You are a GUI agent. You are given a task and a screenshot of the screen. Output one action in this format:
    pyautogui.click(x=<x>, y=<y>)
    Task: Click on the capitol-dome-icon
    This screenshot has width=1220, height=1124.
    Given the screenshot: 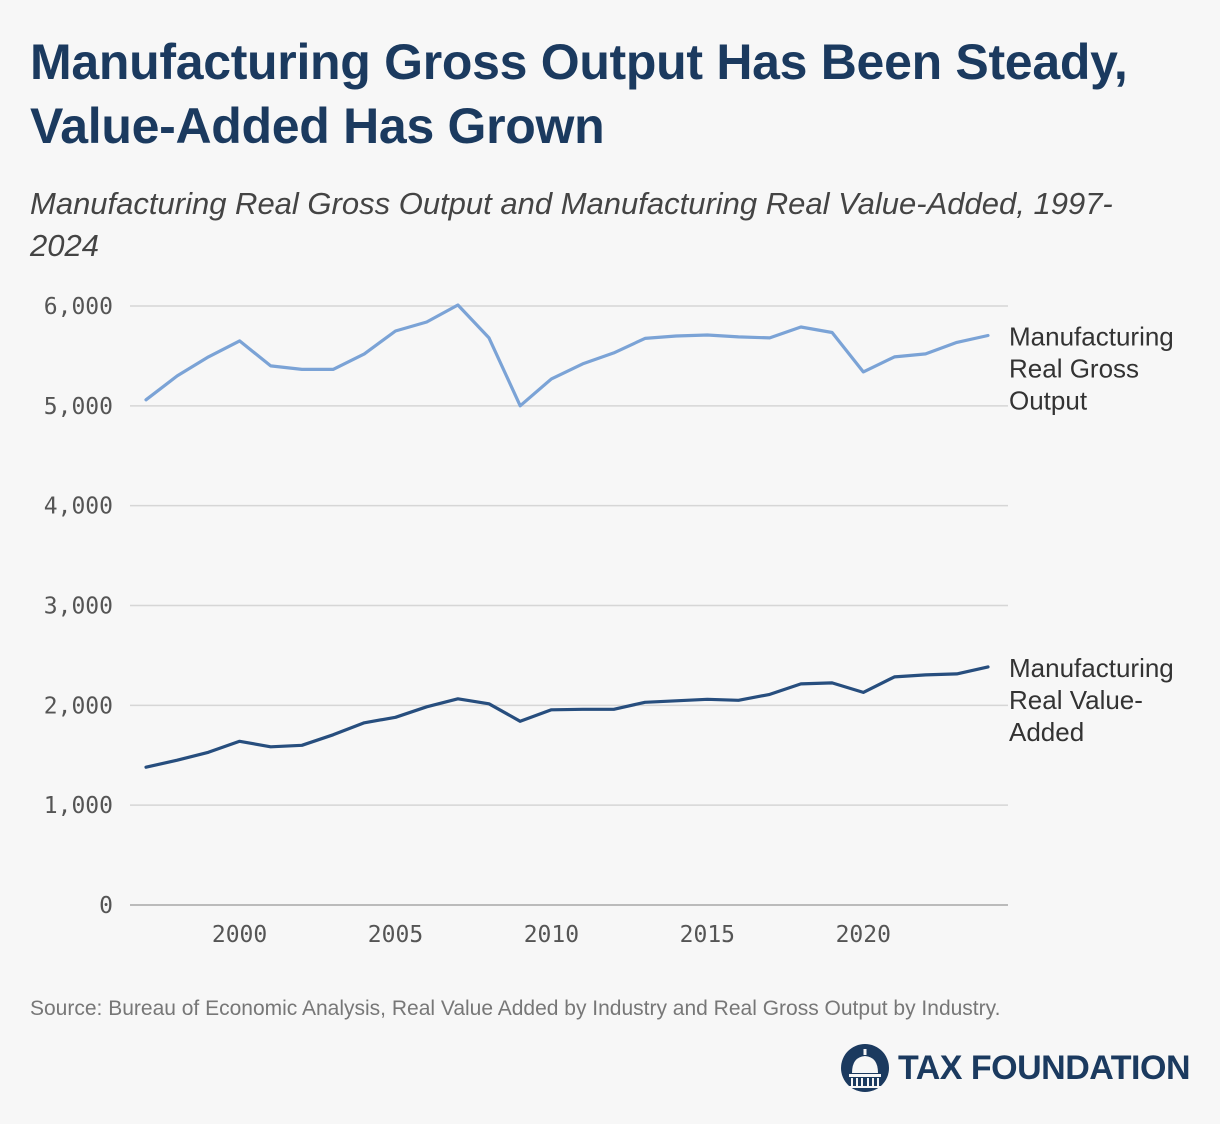 What is the action you would take?
    pyautogui.click(x=864, y=1068)
    